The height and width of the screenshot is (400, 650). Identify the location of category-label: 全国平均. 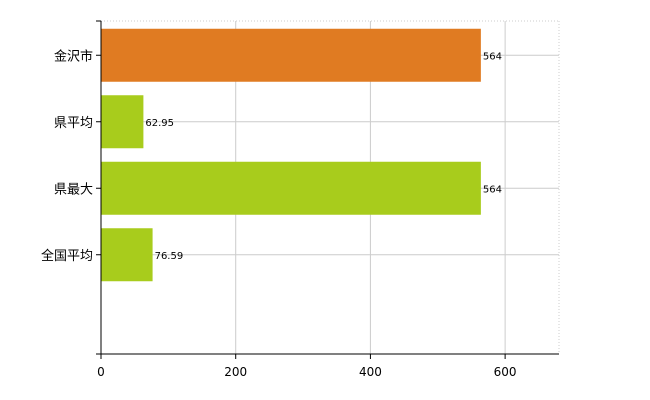
(67, 256).